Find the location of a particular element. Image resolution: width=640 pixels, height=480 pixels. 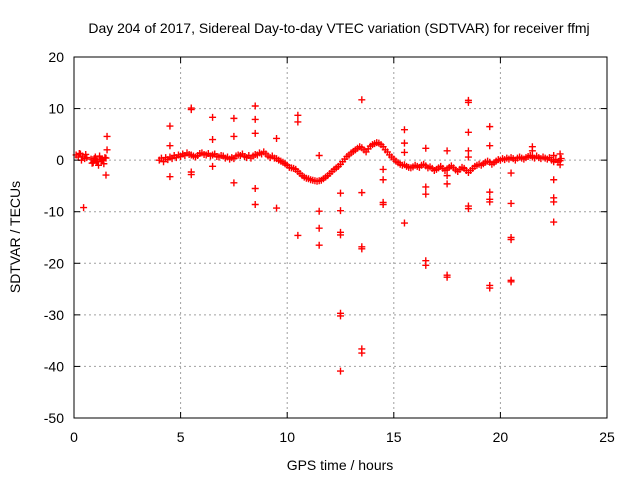

y-tick-label: -50 is located at coordinates (54, 418).